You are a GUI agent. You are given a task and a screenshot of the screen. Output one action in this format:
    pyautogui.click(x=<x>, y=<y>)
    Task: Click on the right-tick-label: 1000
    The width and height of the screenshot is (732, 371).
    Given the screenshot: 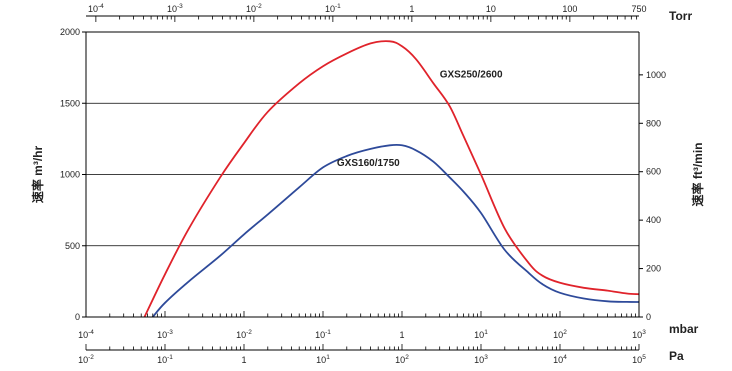 What is the action you would take?
    pyautogui.click(x=656, y=75)
    